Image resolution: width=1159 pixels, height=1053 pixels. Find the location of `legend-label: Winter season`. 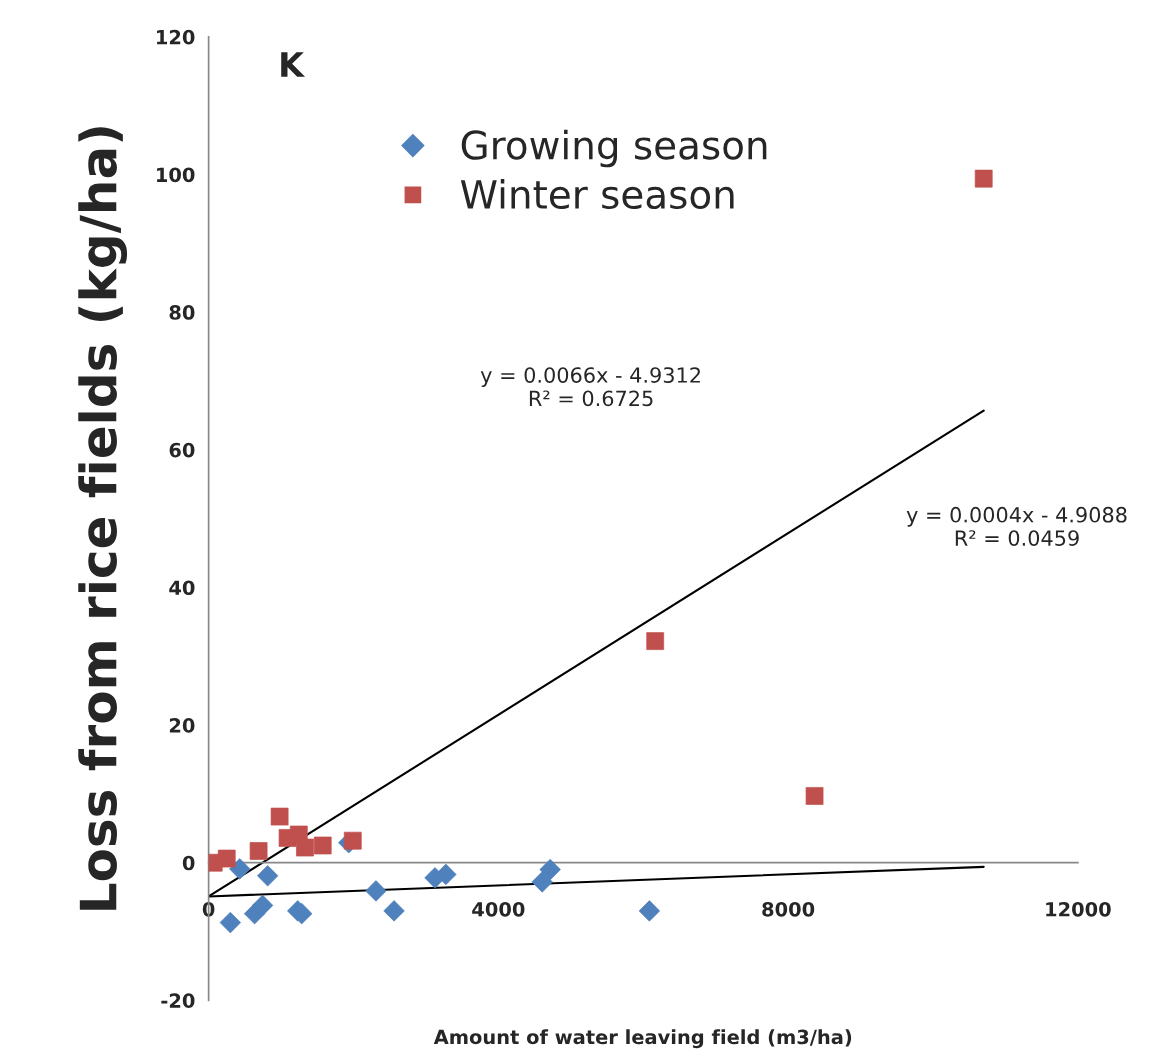

legend-label: Winter season is located at coordinates (597, 194).